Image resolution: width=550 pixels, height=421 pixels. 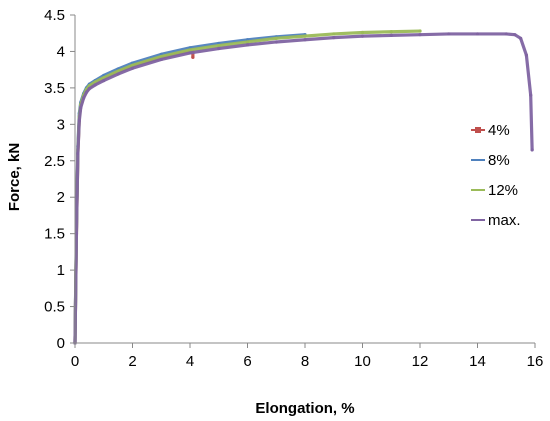 I want to click on y-tick-label: 4.5, so click(x=54, y=15).